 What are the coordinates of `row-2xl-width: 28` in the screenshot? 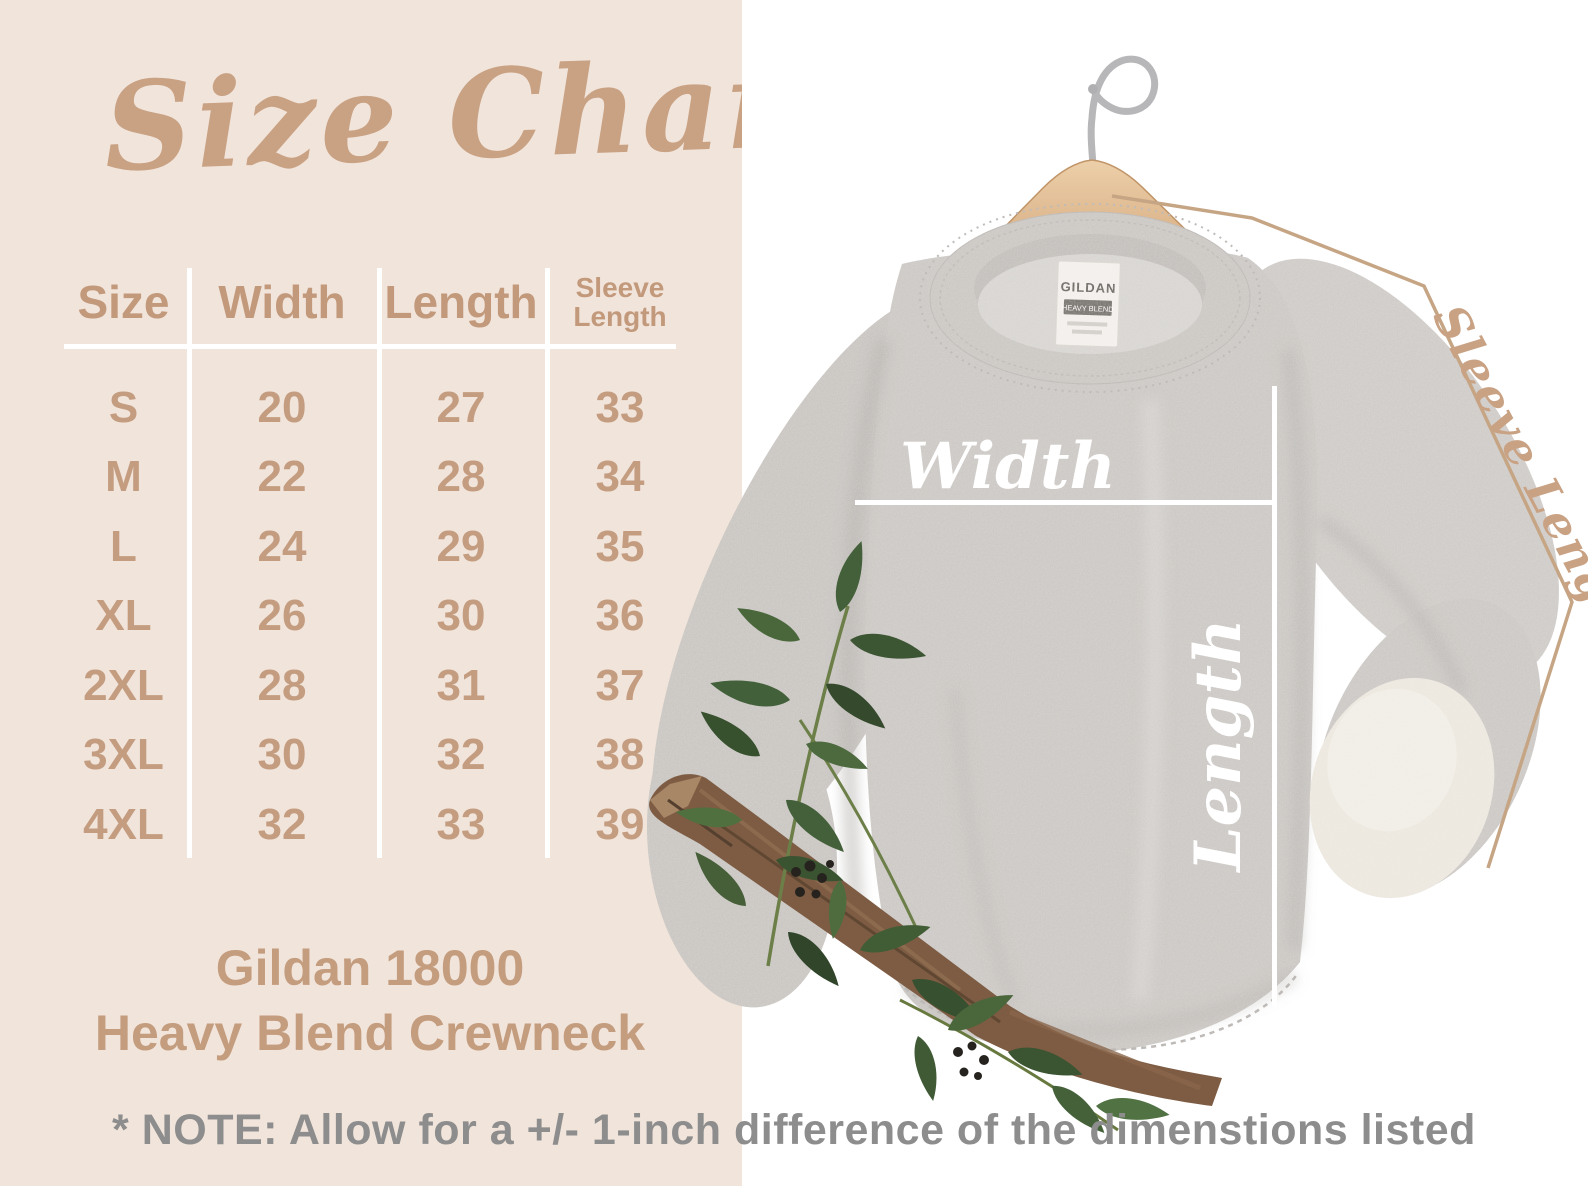 It's located at (282, 685).